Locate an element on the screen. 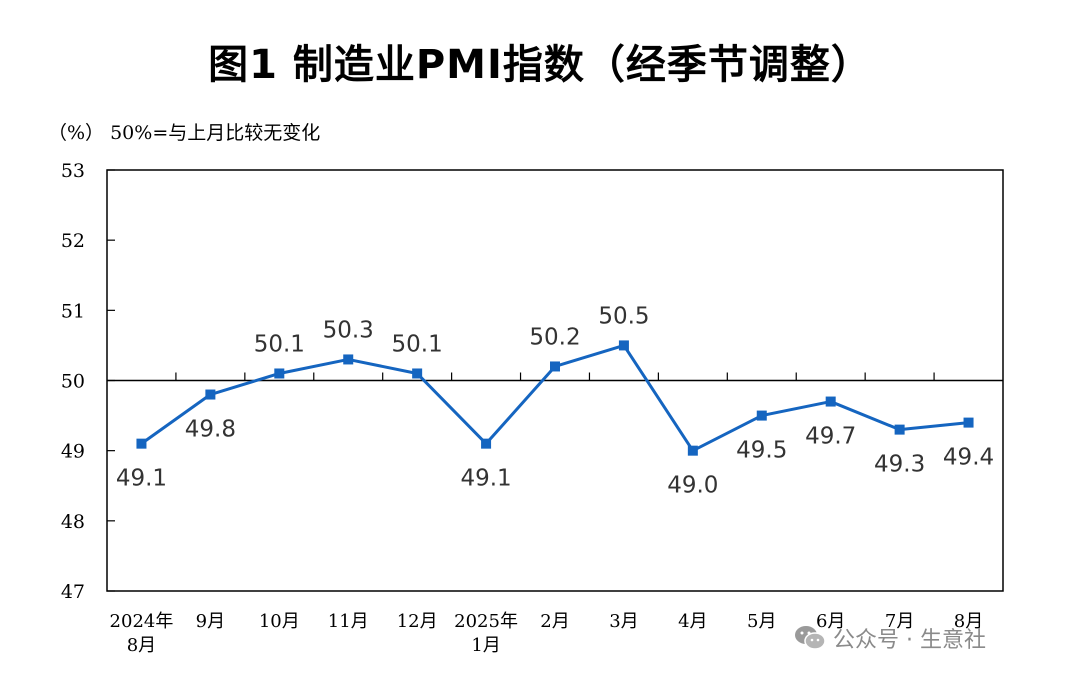 This screenshot has height=681, width=1080. data-label: 49.0 is located at coordinates (692, 486).